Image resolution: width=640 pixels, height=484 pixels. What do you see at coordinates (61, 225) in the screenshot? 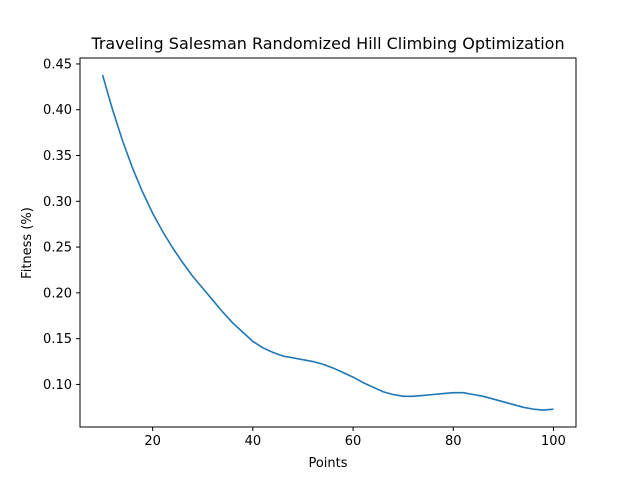
I see `y-axis-ticks: 0.10 0.15 0.20 0.25 0.30 0.35 0.40 0.45` at bounding box center [61, 225].